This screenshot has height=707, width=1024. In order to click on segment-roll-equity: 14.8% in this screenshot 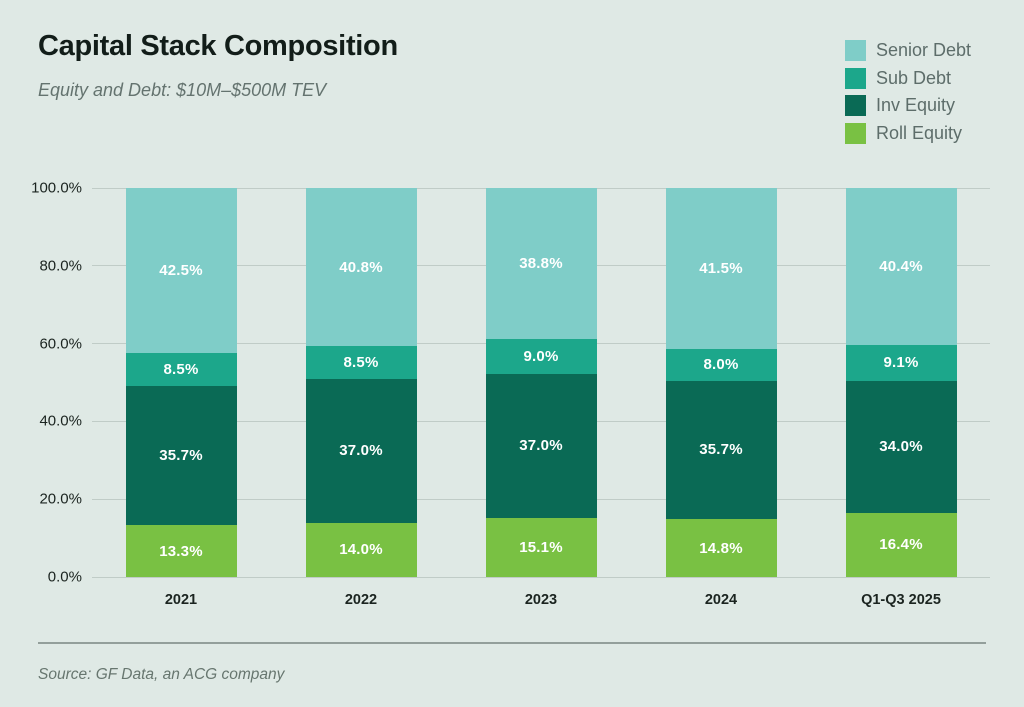, I will do `click(721, 548)`.